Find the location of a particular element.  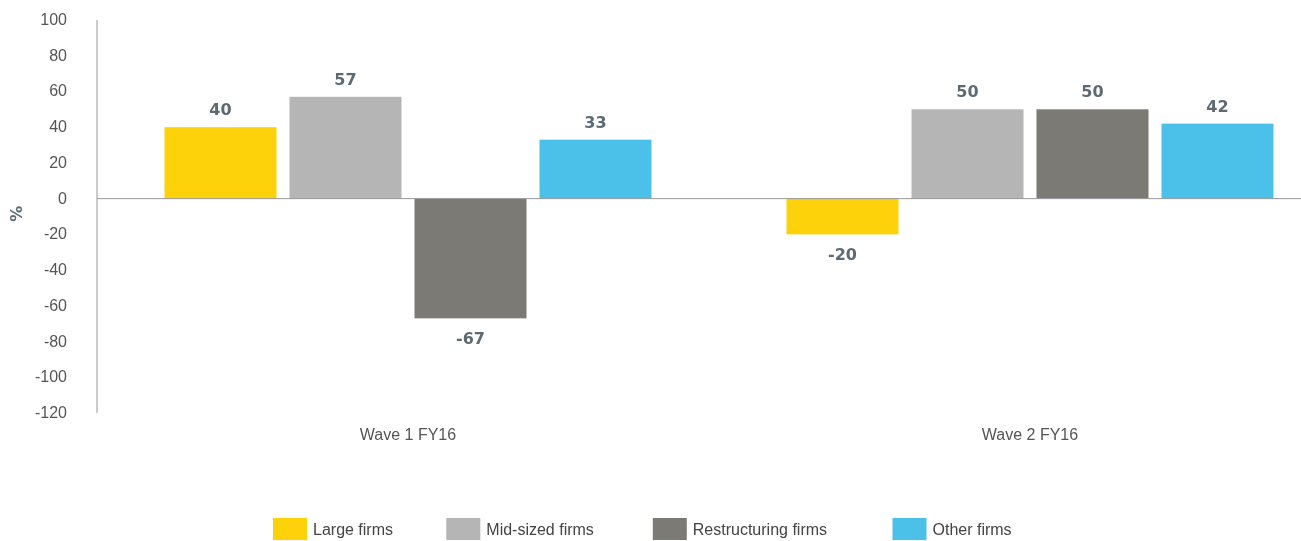

data-label: 42 is located at coordinates (1217, 106).